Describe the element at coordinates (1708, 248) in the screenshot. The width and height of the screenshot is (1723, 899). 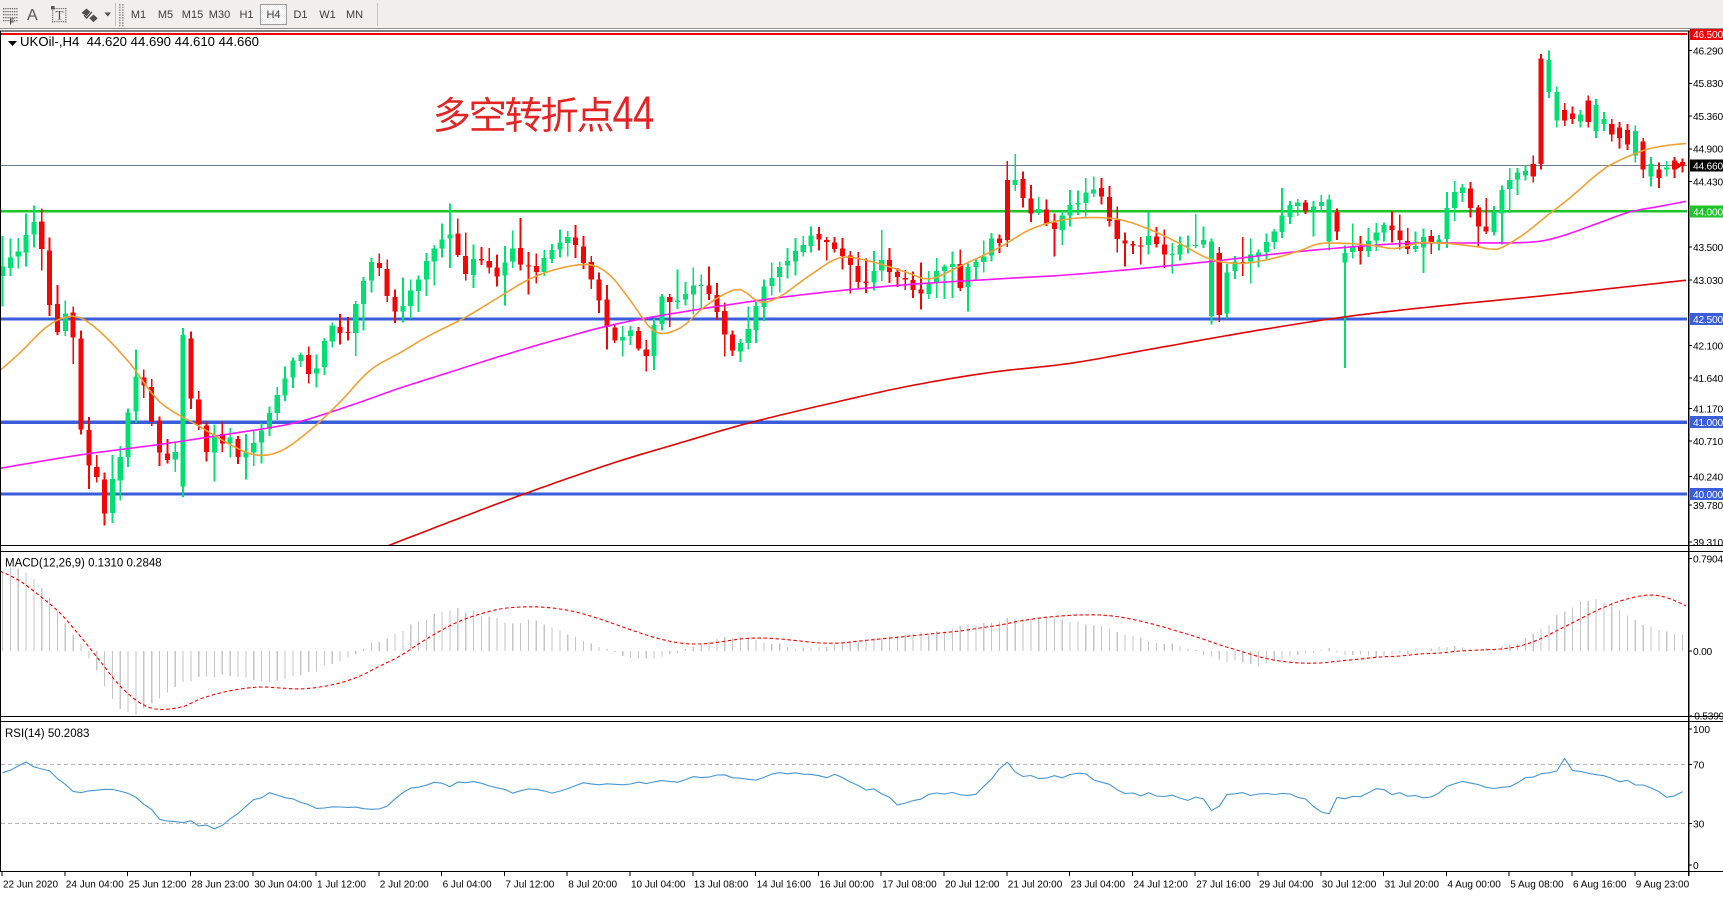
I see `svg-text: 43.500` at that location.